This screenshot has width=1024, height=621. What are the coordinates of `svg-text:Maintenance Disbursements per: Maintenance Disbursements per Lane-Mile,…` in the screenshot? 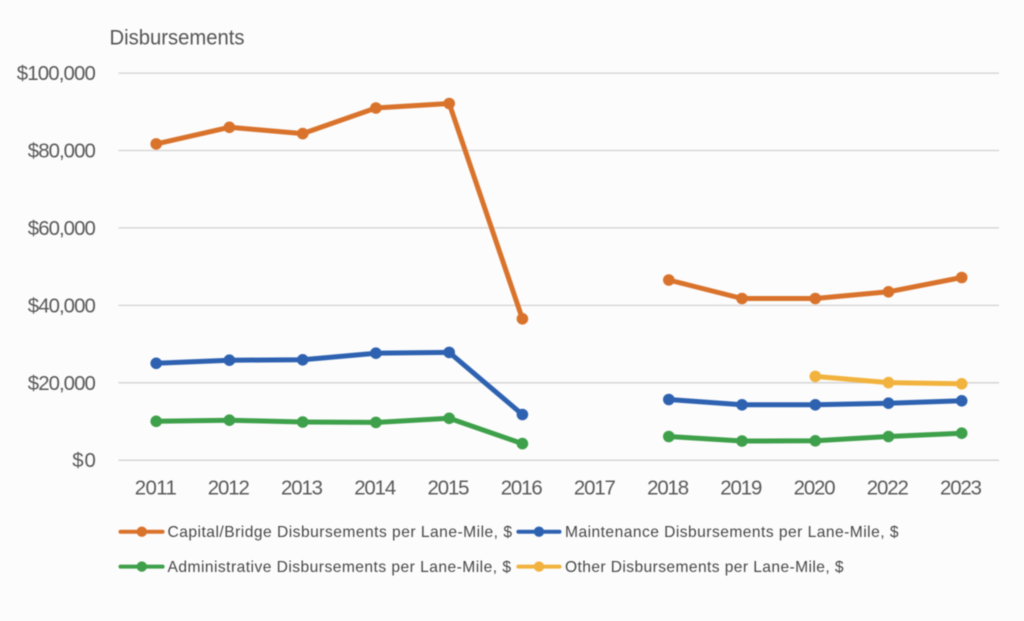 It's located at (732, 532).